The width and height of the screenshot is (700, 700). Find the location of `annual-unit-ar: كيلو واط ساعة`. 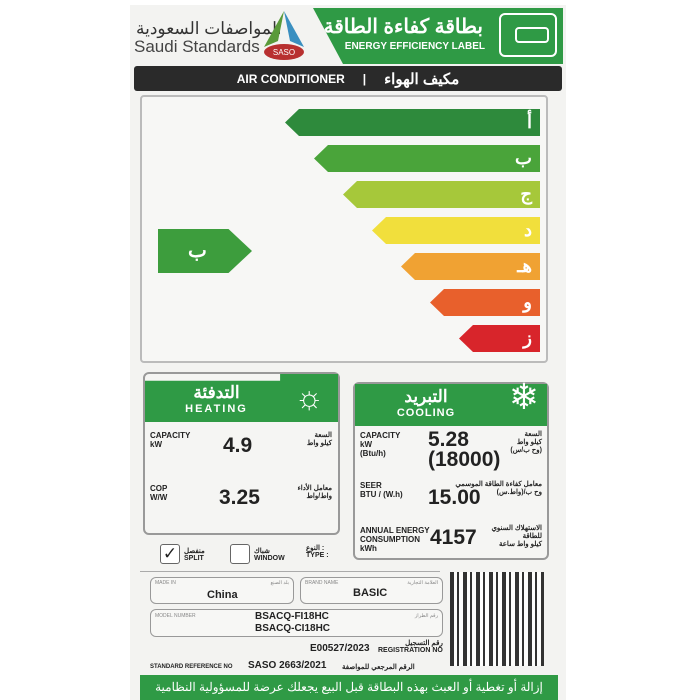

annual-unit-ar: كيلو واط ساعة is located at coordinates (520, 544).